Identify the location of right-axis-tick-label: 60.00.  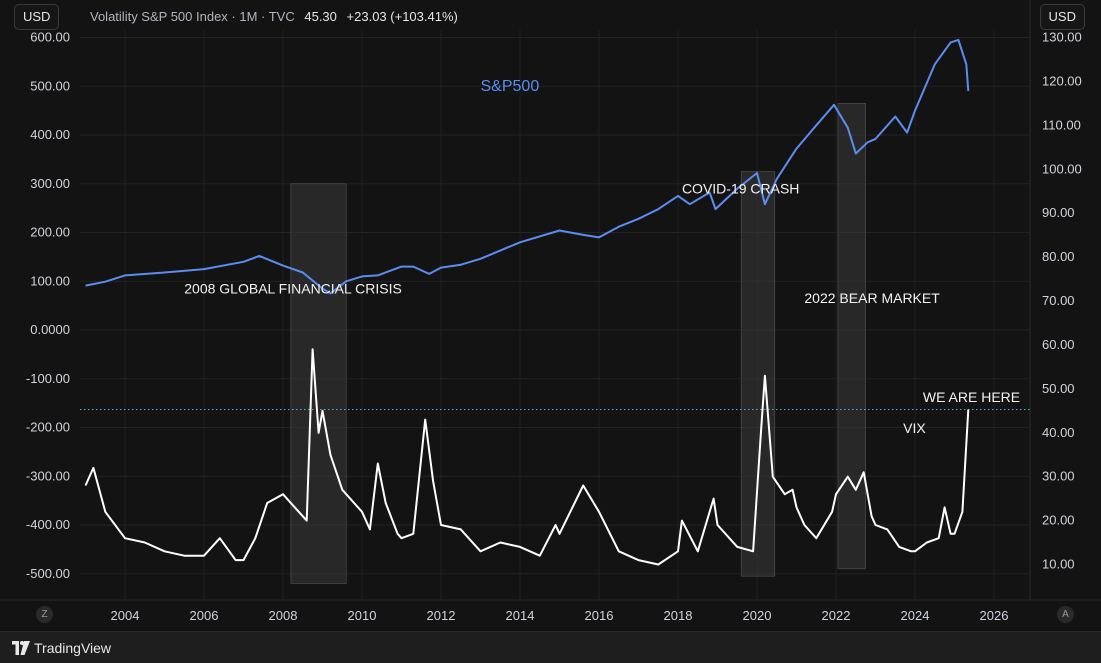
(1058, 344).